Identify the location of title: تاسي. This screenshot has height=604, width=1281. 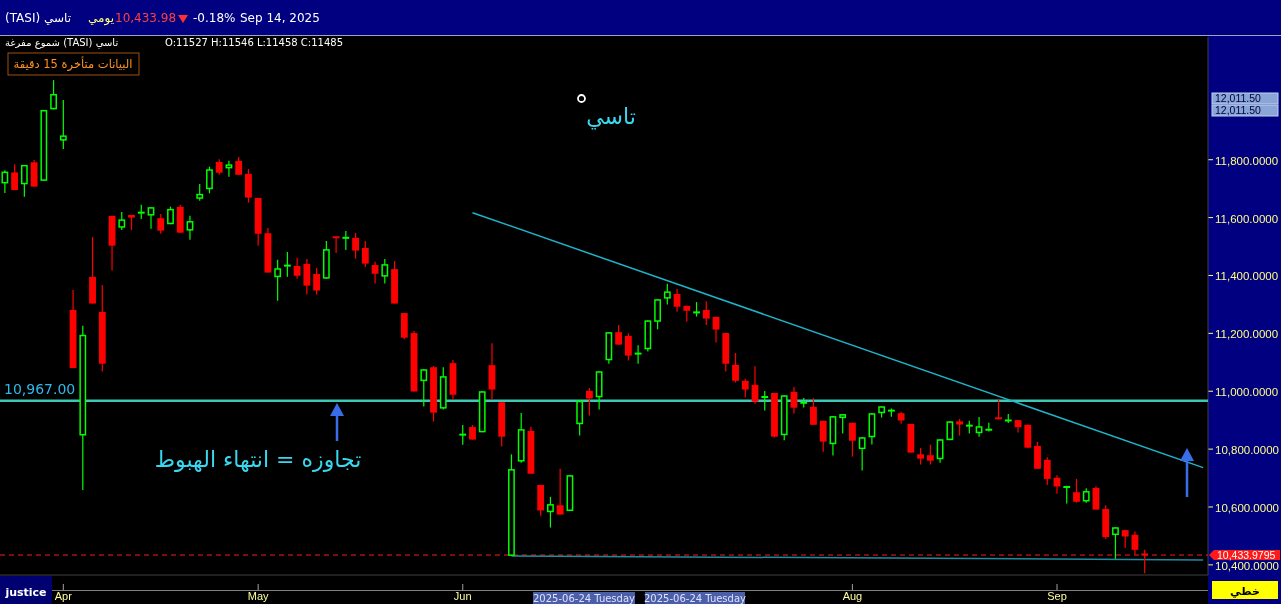
(611, 116).